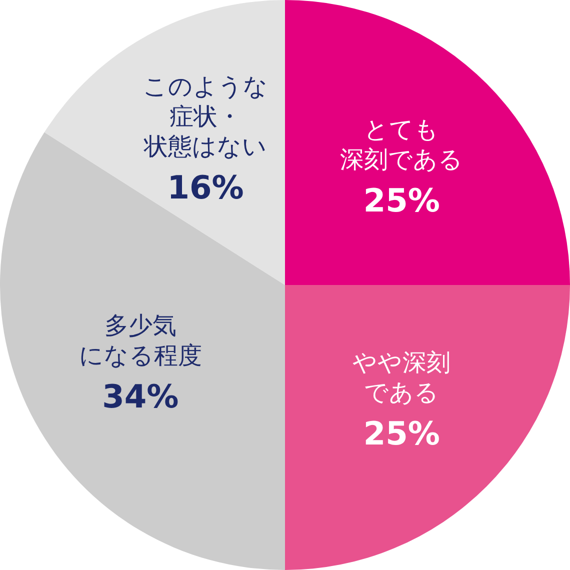  What do you see at coordinates (205, 187) in the screenshot?
I see `data-label: 16%` at bounding box center [205, 187].